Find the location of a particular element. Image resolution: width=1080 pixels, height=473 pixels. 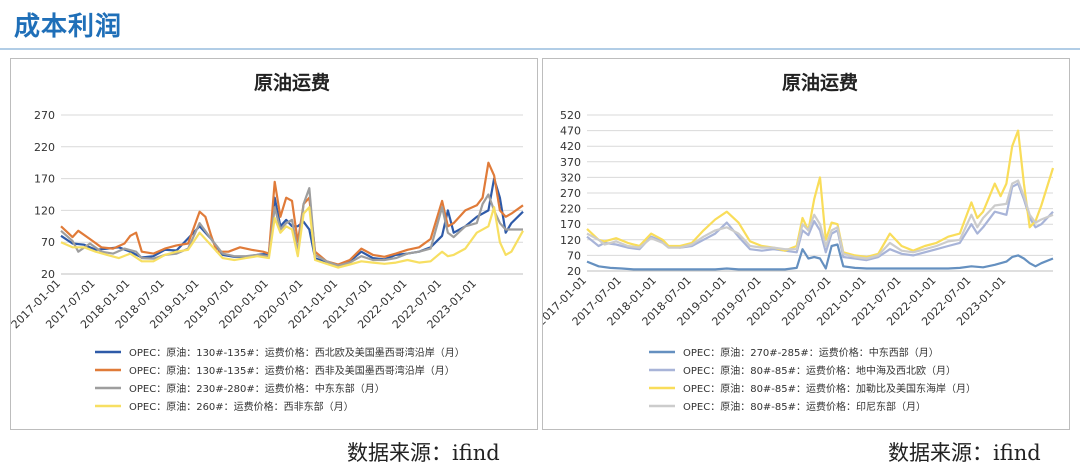

legend-label: OPEC：原油：80#-85#：运费价格：地中海及西北欧（月） is located at coordinates (819, 370).